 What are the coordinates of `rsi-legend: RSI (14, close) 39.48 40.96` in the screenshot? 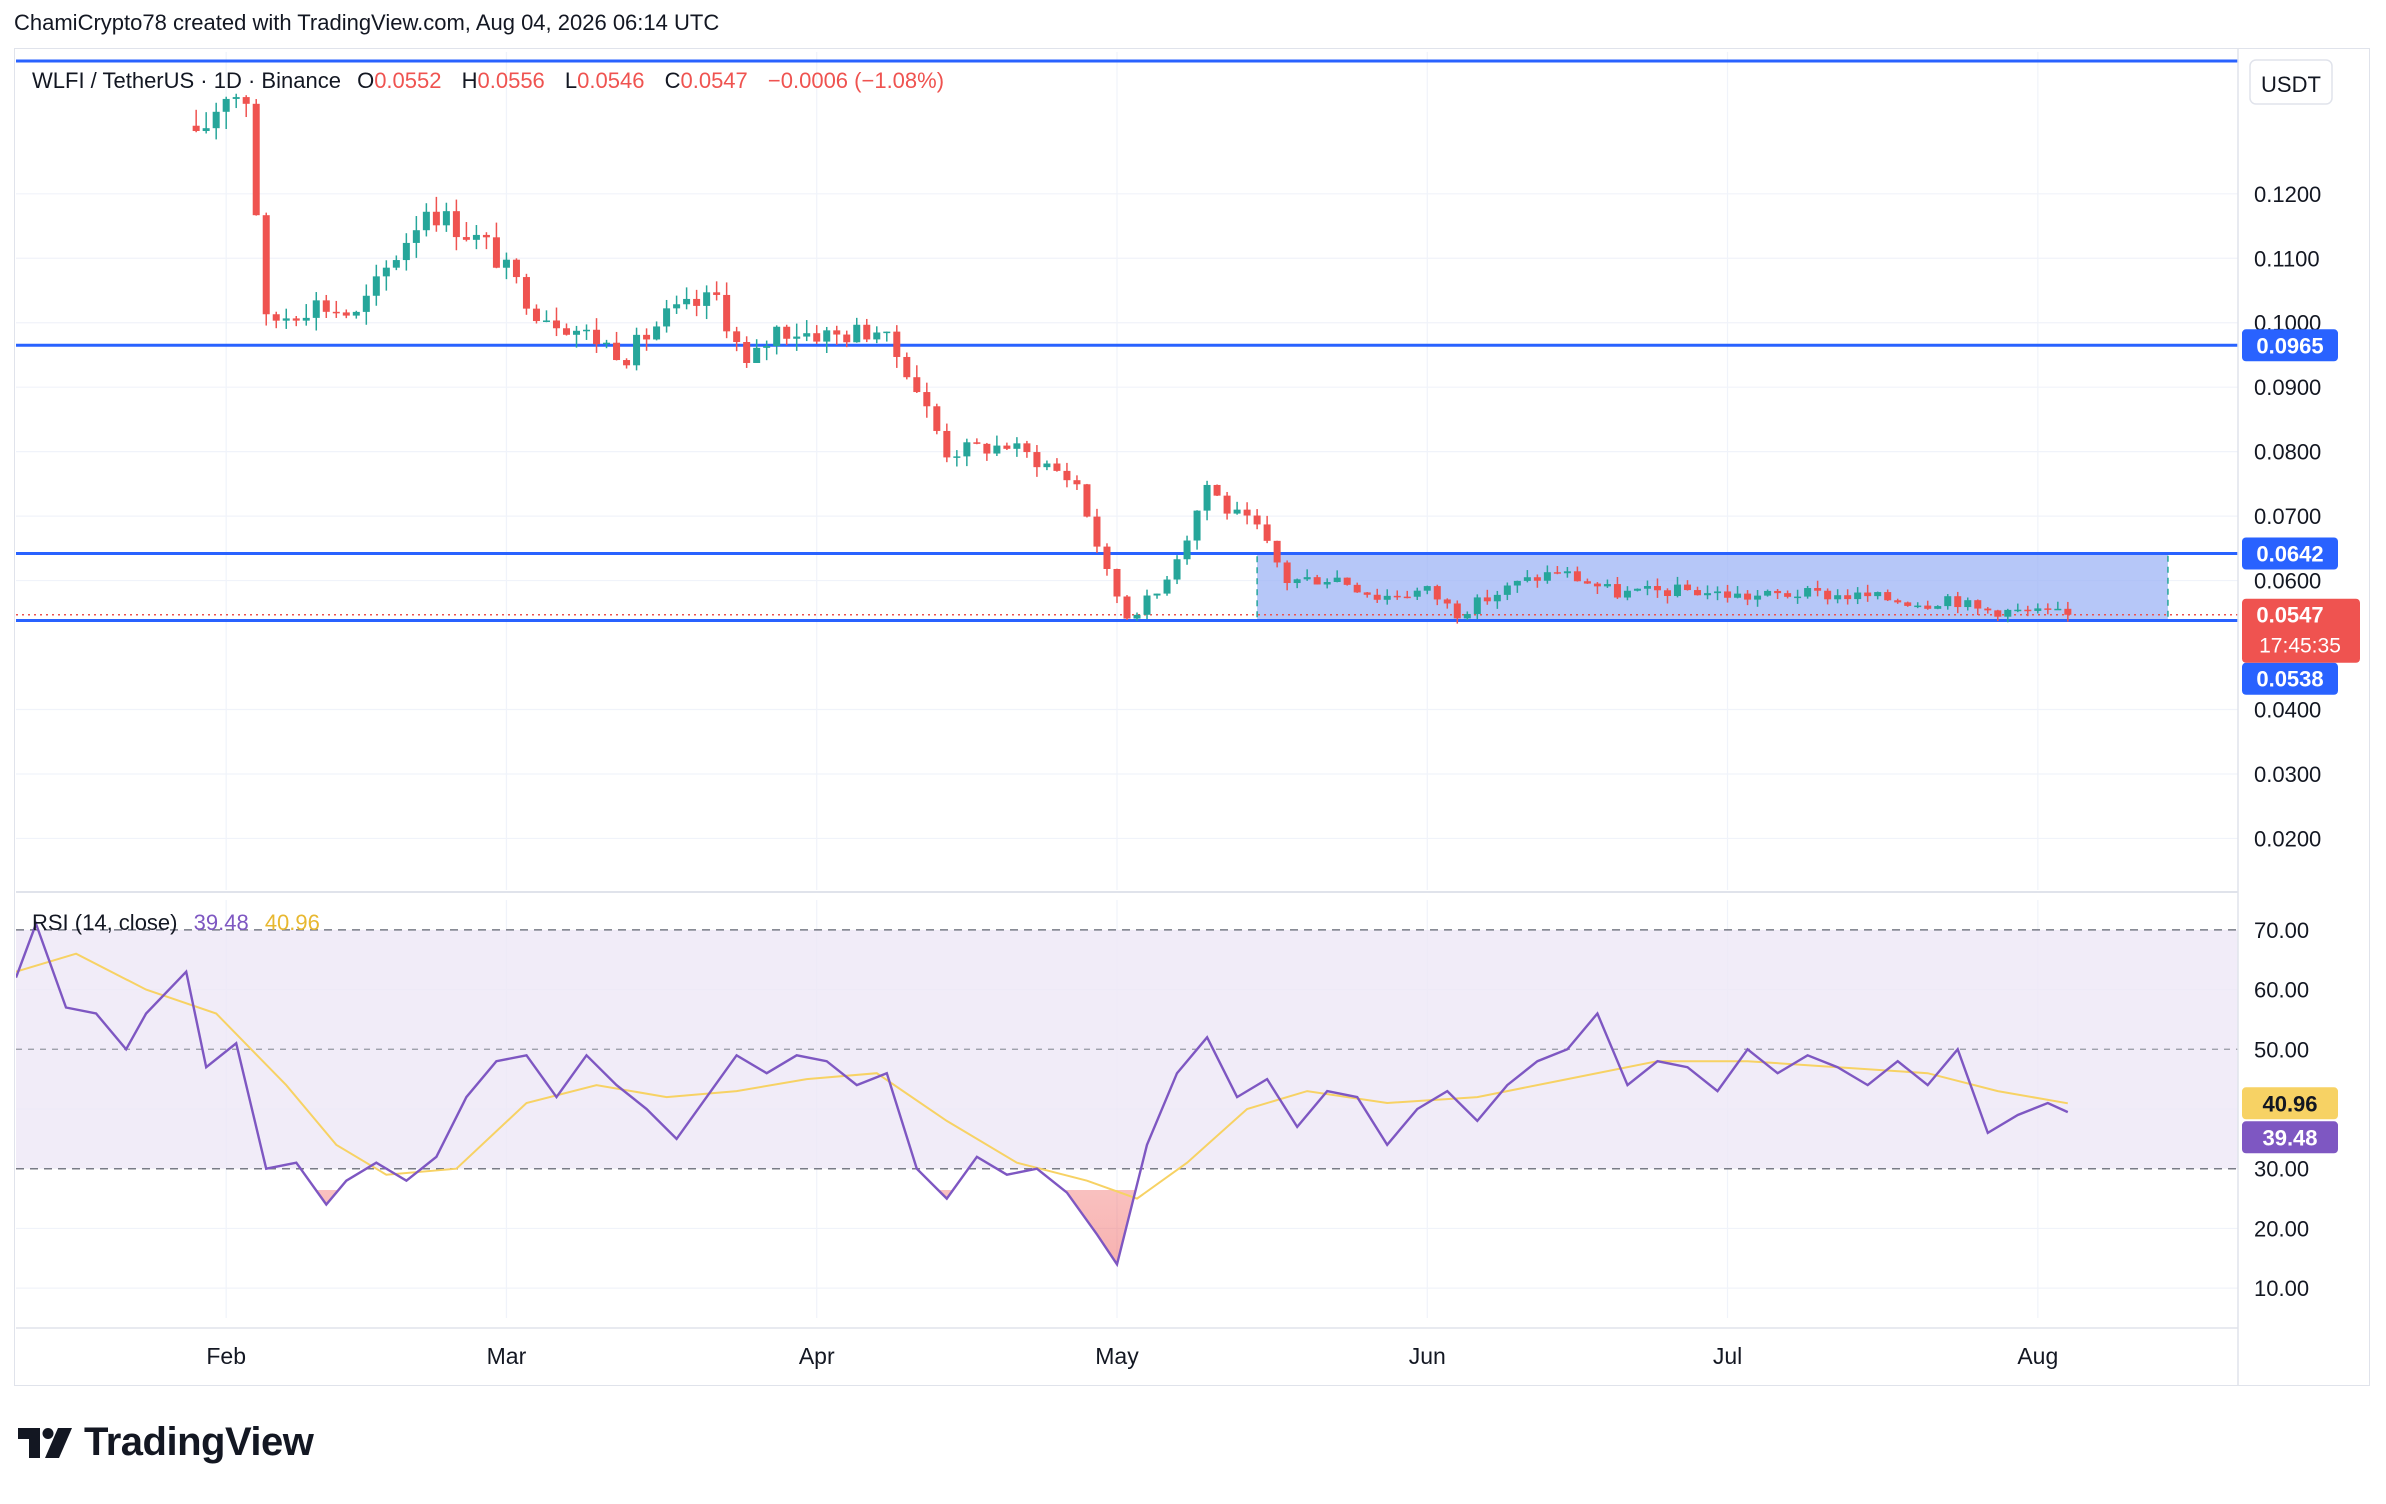 It's located at (176, 922).